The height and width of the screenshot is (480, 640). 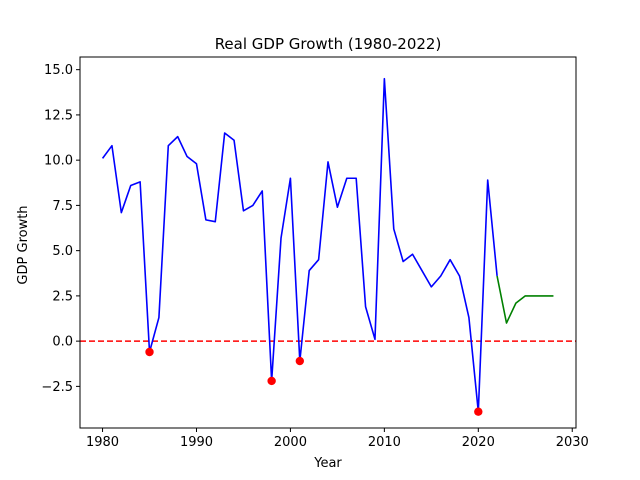 What do you see at coordinates (62, 296) in the screenshot?
I see `y-tick-label: 2.5` at bounding box center [62, 296].